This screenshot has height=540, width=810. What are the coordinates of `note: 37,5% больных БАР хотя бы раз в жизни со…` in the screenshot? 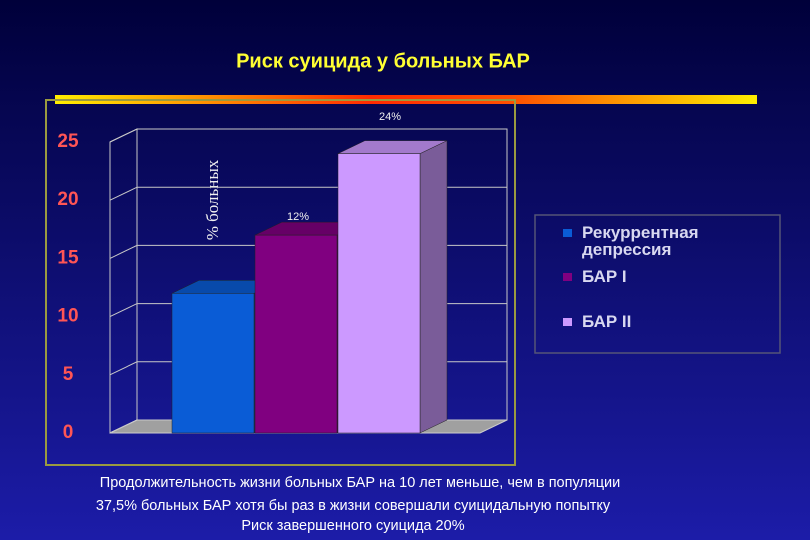 It's located at (353, 506).